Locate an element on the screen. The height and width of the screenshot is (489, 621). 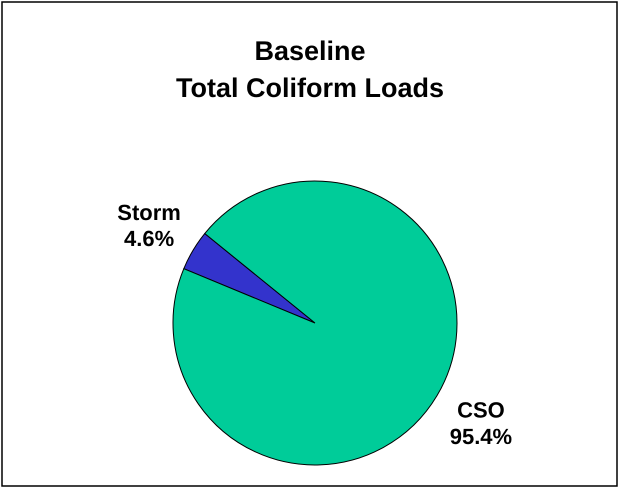
data-label: 4.6% is located at coordinates (149, 239).